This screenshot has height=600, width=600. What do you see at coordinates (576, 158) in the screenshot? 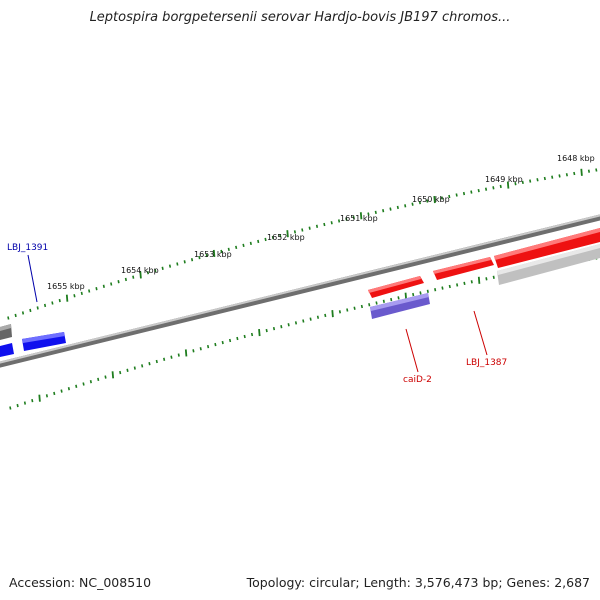
I see `tick-label-1648: 1648 kbp` at bounding box center [576, 158].